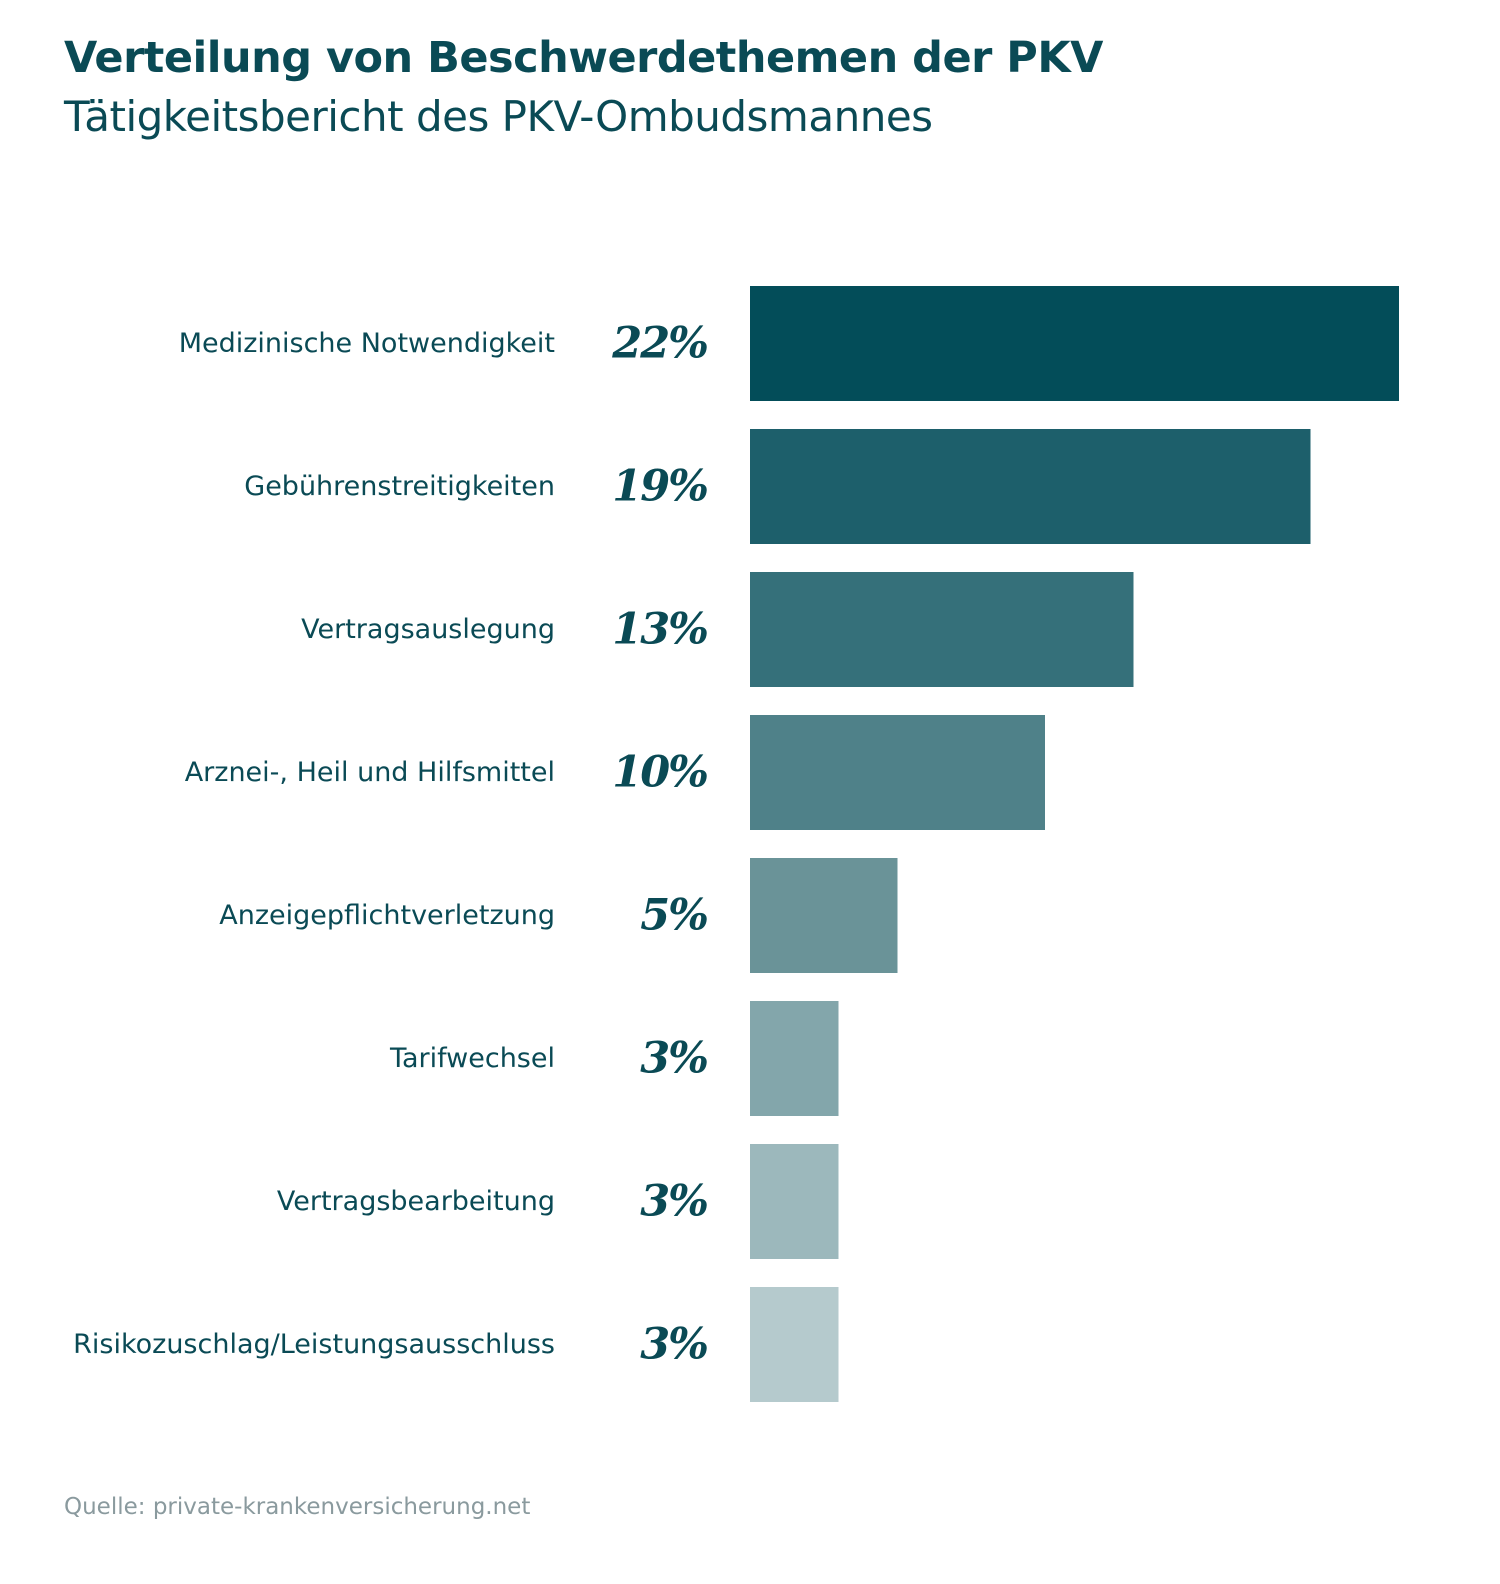 This screenshot has height=1584, width=1500. I want to click on category-label: Gebührenstreitigkeiten, so click(399, 486).